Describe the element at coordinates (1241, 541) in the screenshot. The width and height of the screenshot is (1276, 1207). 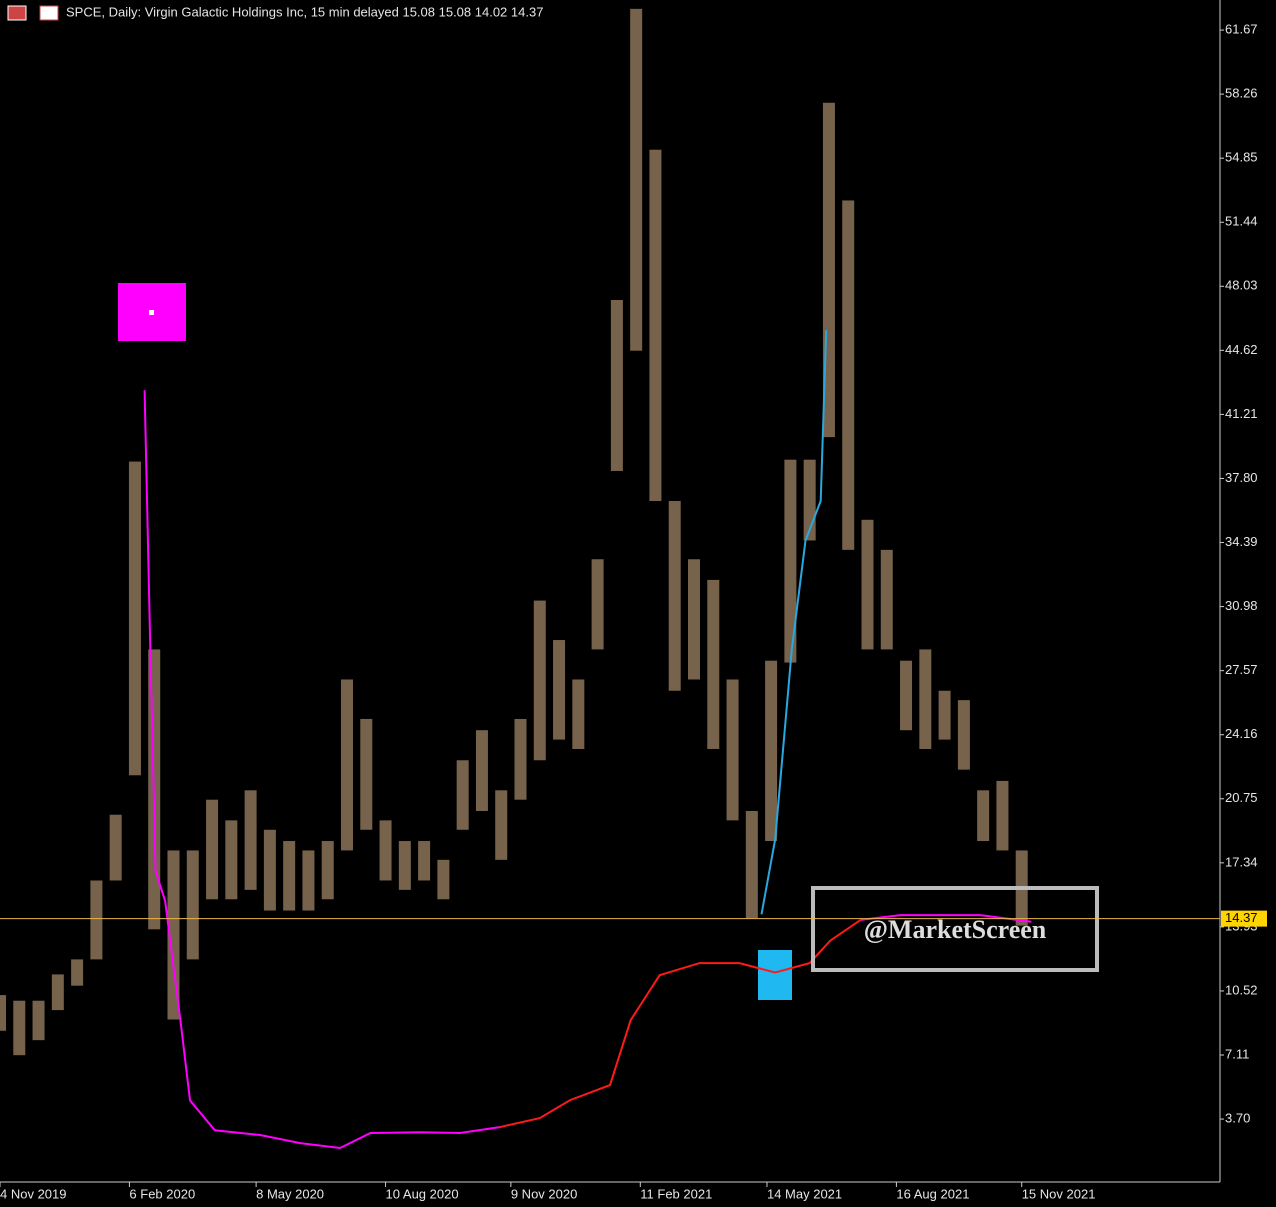
I see `y-tick-label: 34.39` at that location.